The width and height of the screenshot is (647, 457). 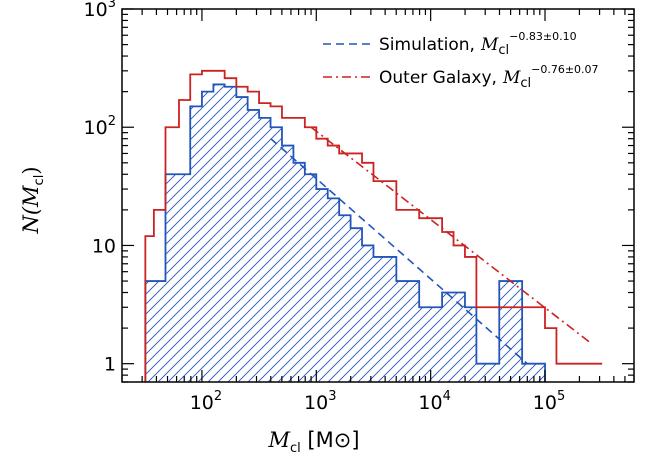 What do you see at coordinates (104, 246) in the screenshot?
I see `y-tick-label-10: 10` at bounding box center [104, 246].